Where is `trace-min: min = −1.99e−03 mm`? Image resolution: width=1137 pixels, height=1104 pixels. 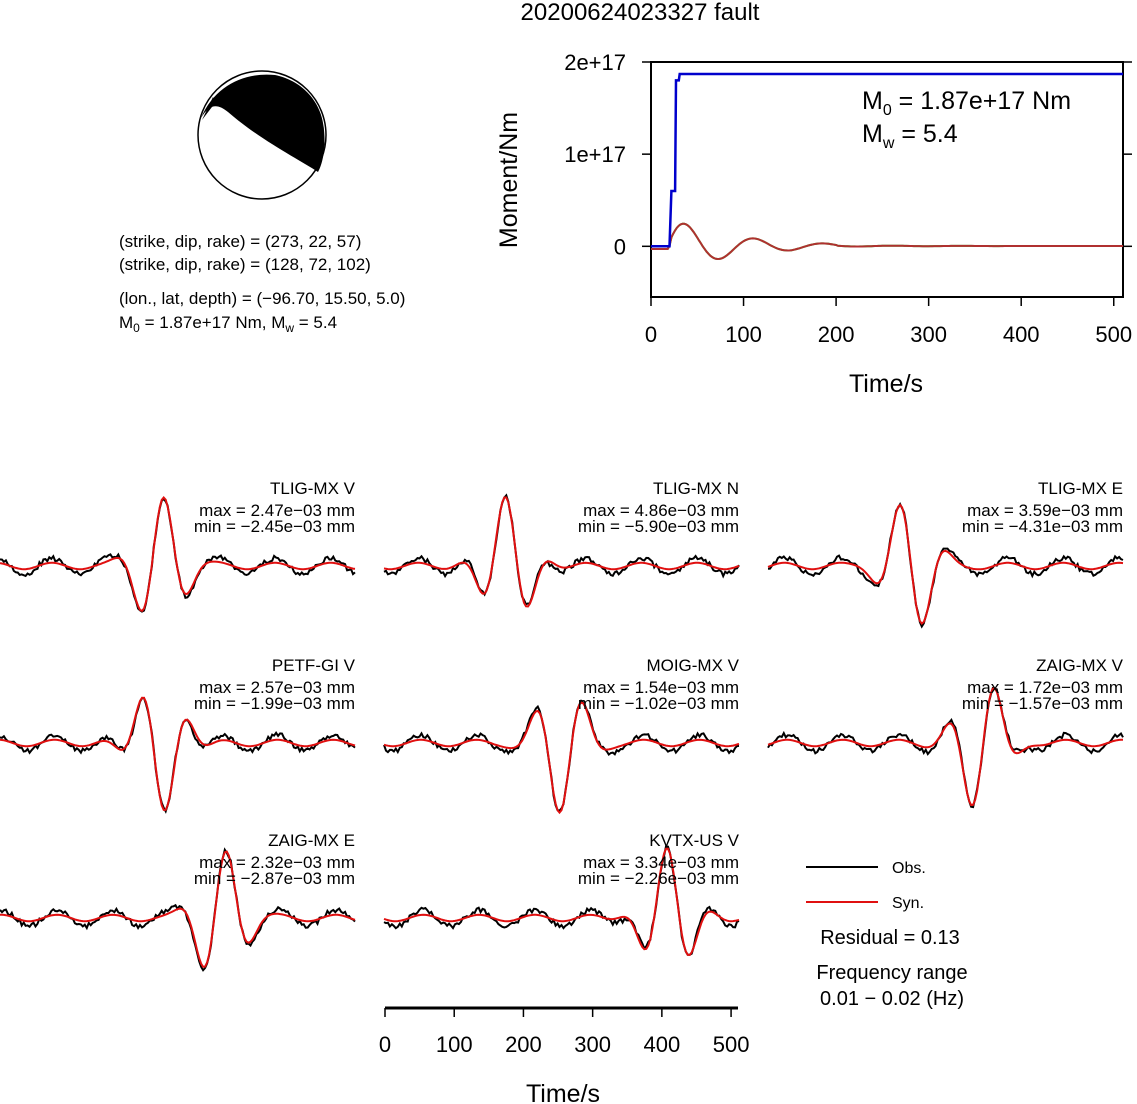 trace-min: min = −1.99e−03 mm is located at coordinates (274, 703).